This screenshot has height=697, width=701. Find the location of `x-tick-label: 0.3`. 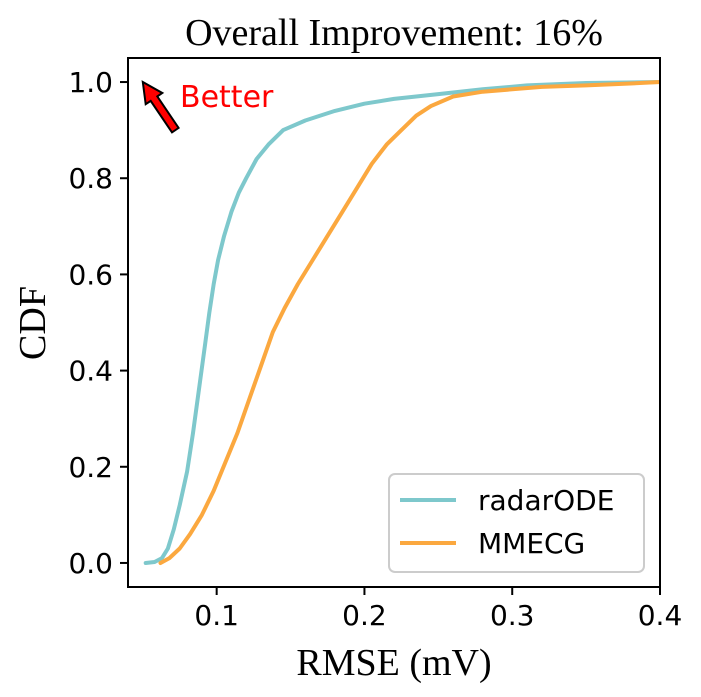

x-tick-label: 0.3 is located at coordinates (512, 615).